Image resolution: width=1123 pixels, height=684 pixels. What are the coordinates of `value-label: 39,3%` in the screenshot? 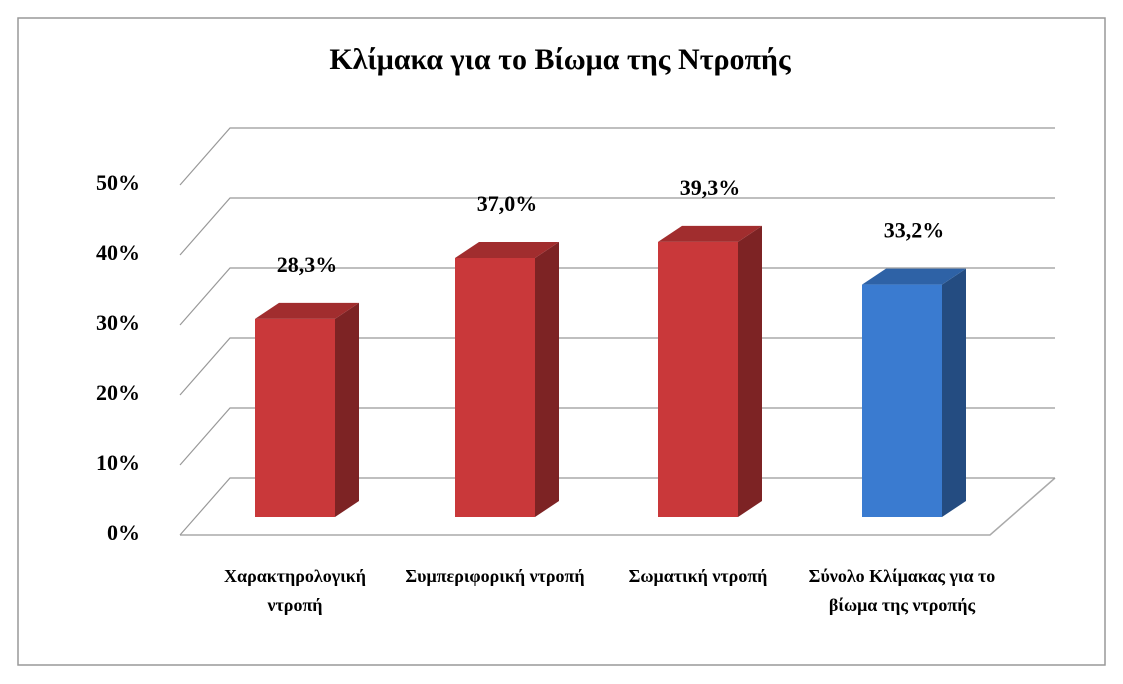 It's located at (710, 187).